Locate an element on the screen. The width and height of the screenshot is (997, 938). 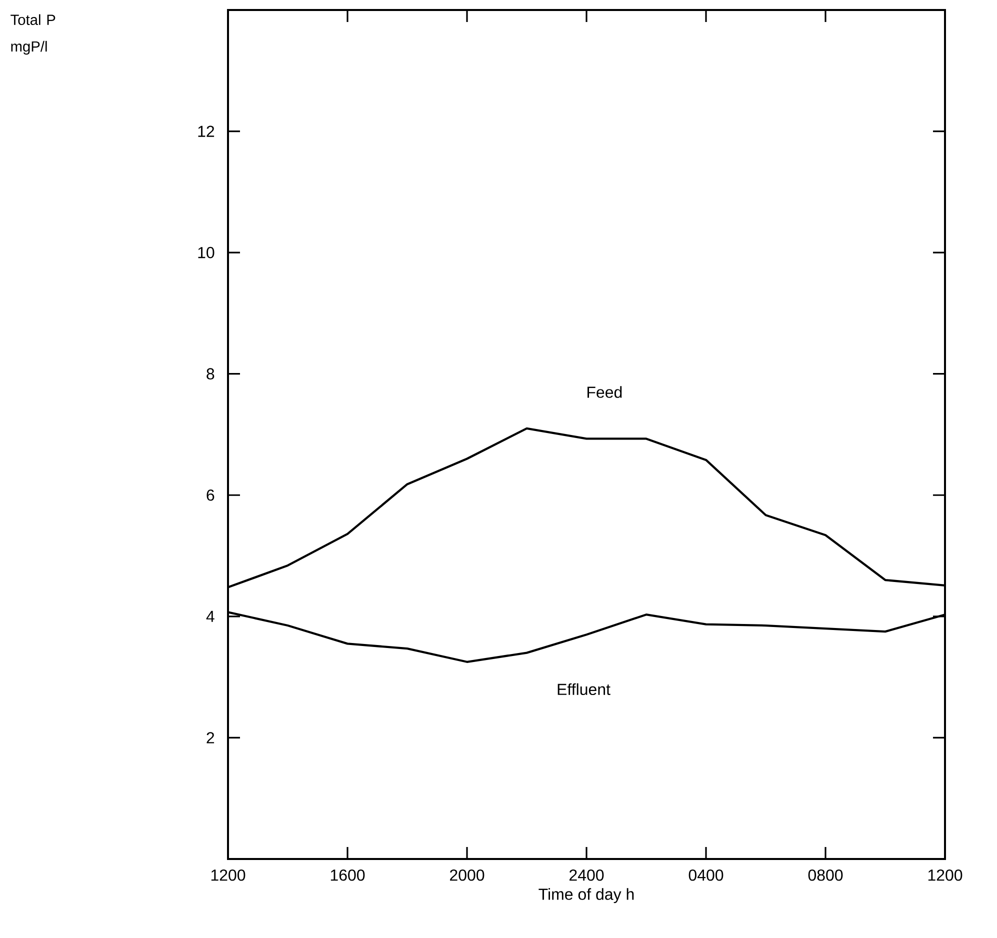
x-axis-title: Time of day h is located at coordinates (586, 896).